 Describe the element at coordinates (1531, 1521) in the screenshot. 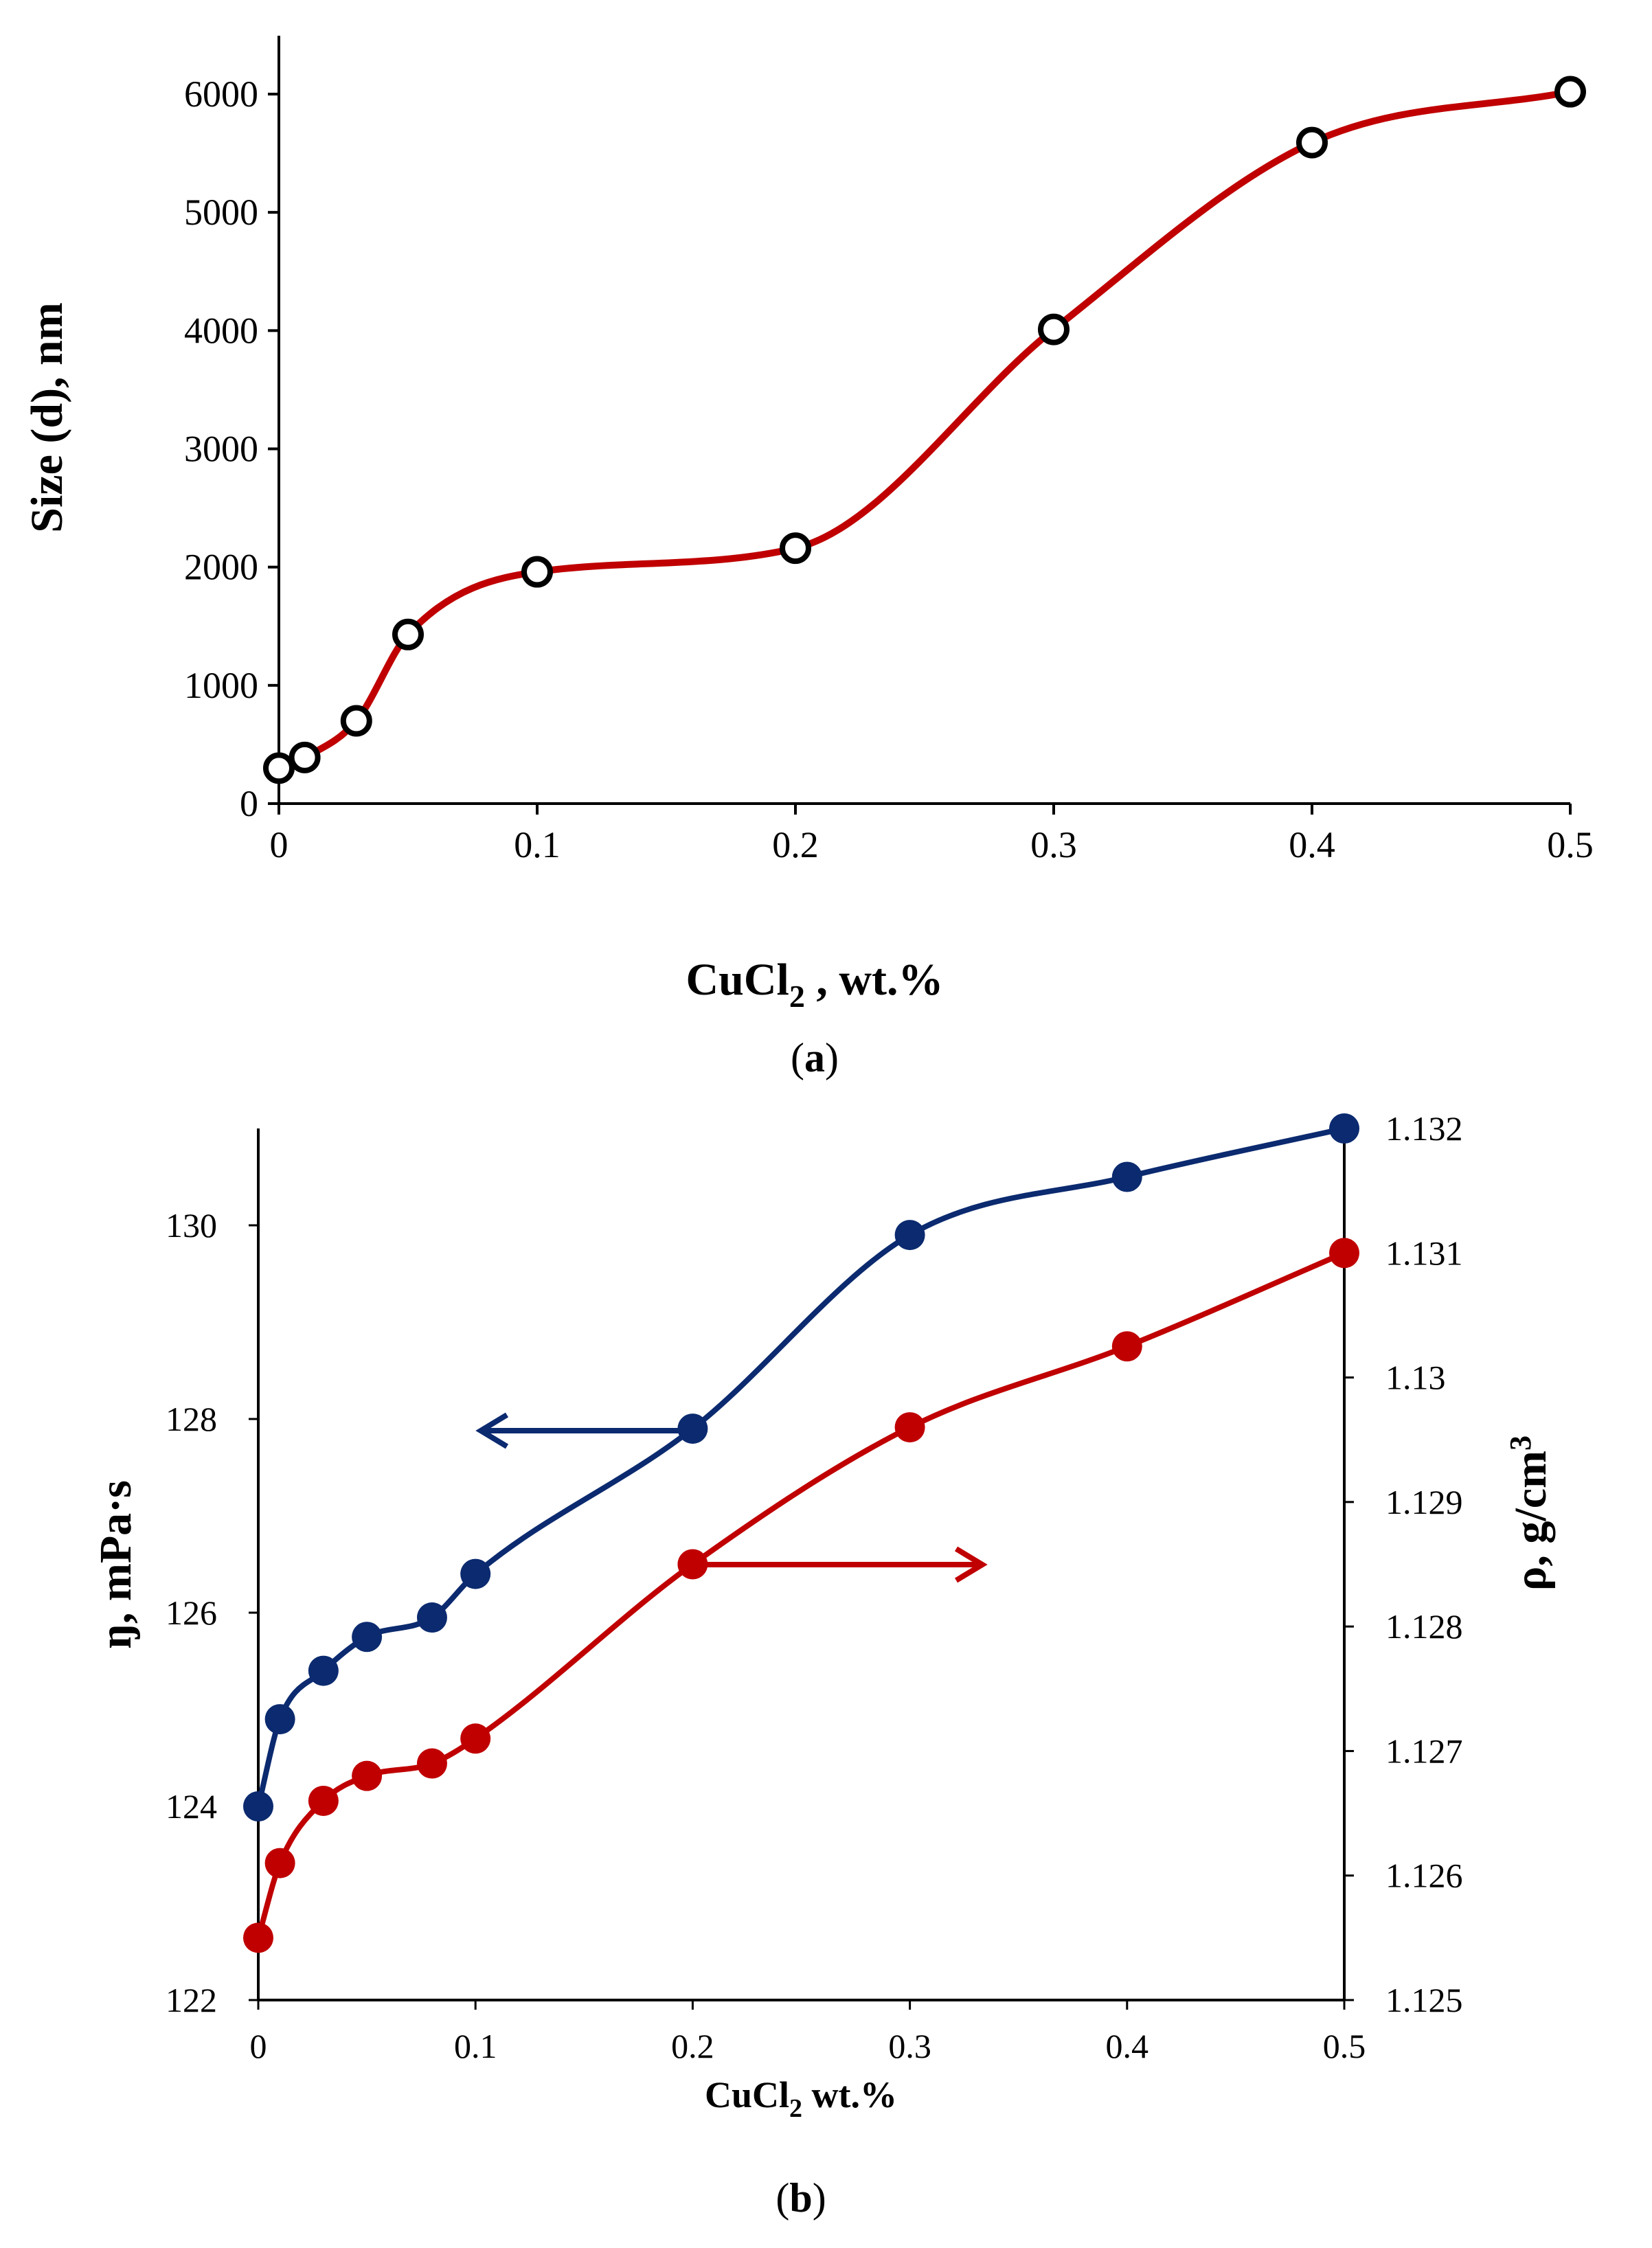

I see `right-y-axis-label-main: ρ, g/cm` at that location.